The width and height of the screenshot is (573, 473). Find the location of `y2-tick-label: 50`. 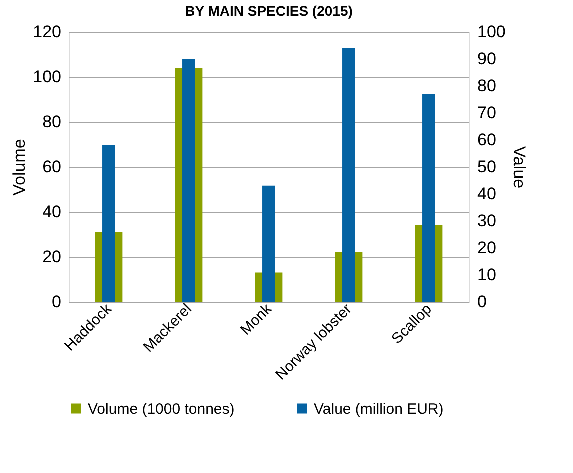

y2-tick-label: 50 is located at coordinates (487, 167).